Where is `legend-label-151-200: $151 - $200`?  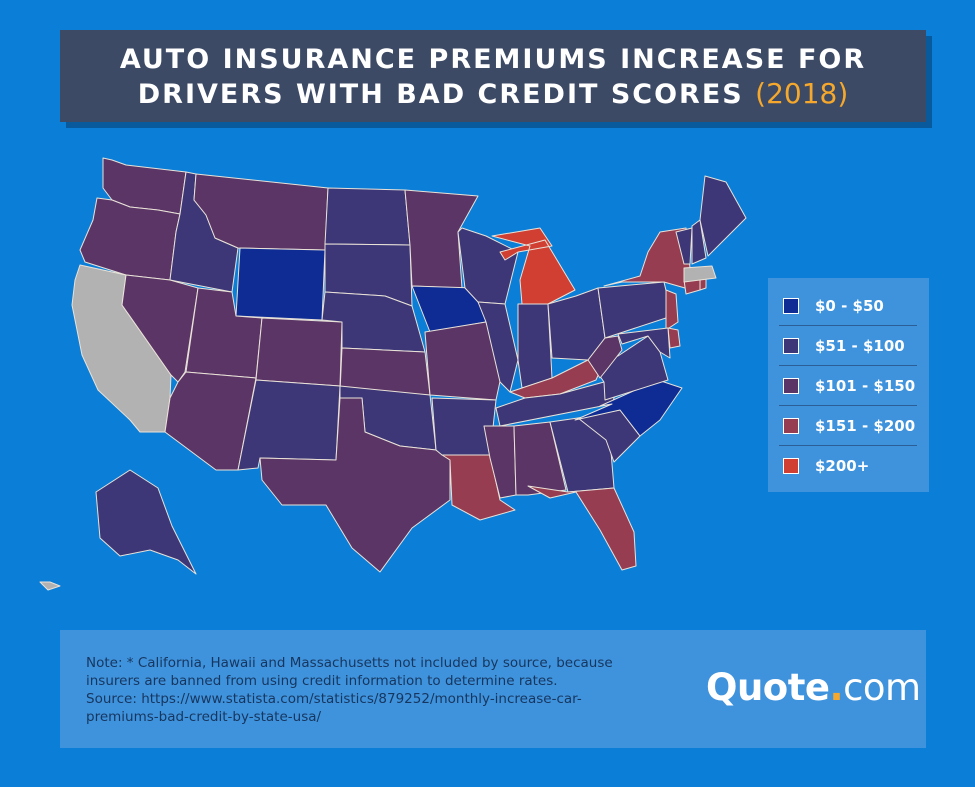
legend-label-151-200: $151 - $200 is located at coordinates (865, 426).